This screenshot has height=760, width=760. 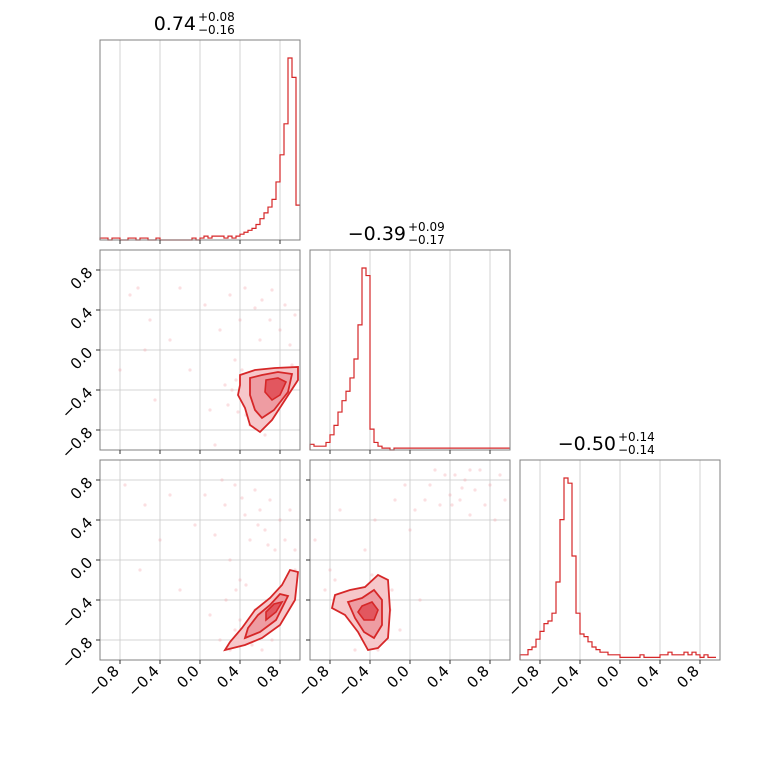 I want to click on y-tick-label: −0.8, so click(x=77, y=653).